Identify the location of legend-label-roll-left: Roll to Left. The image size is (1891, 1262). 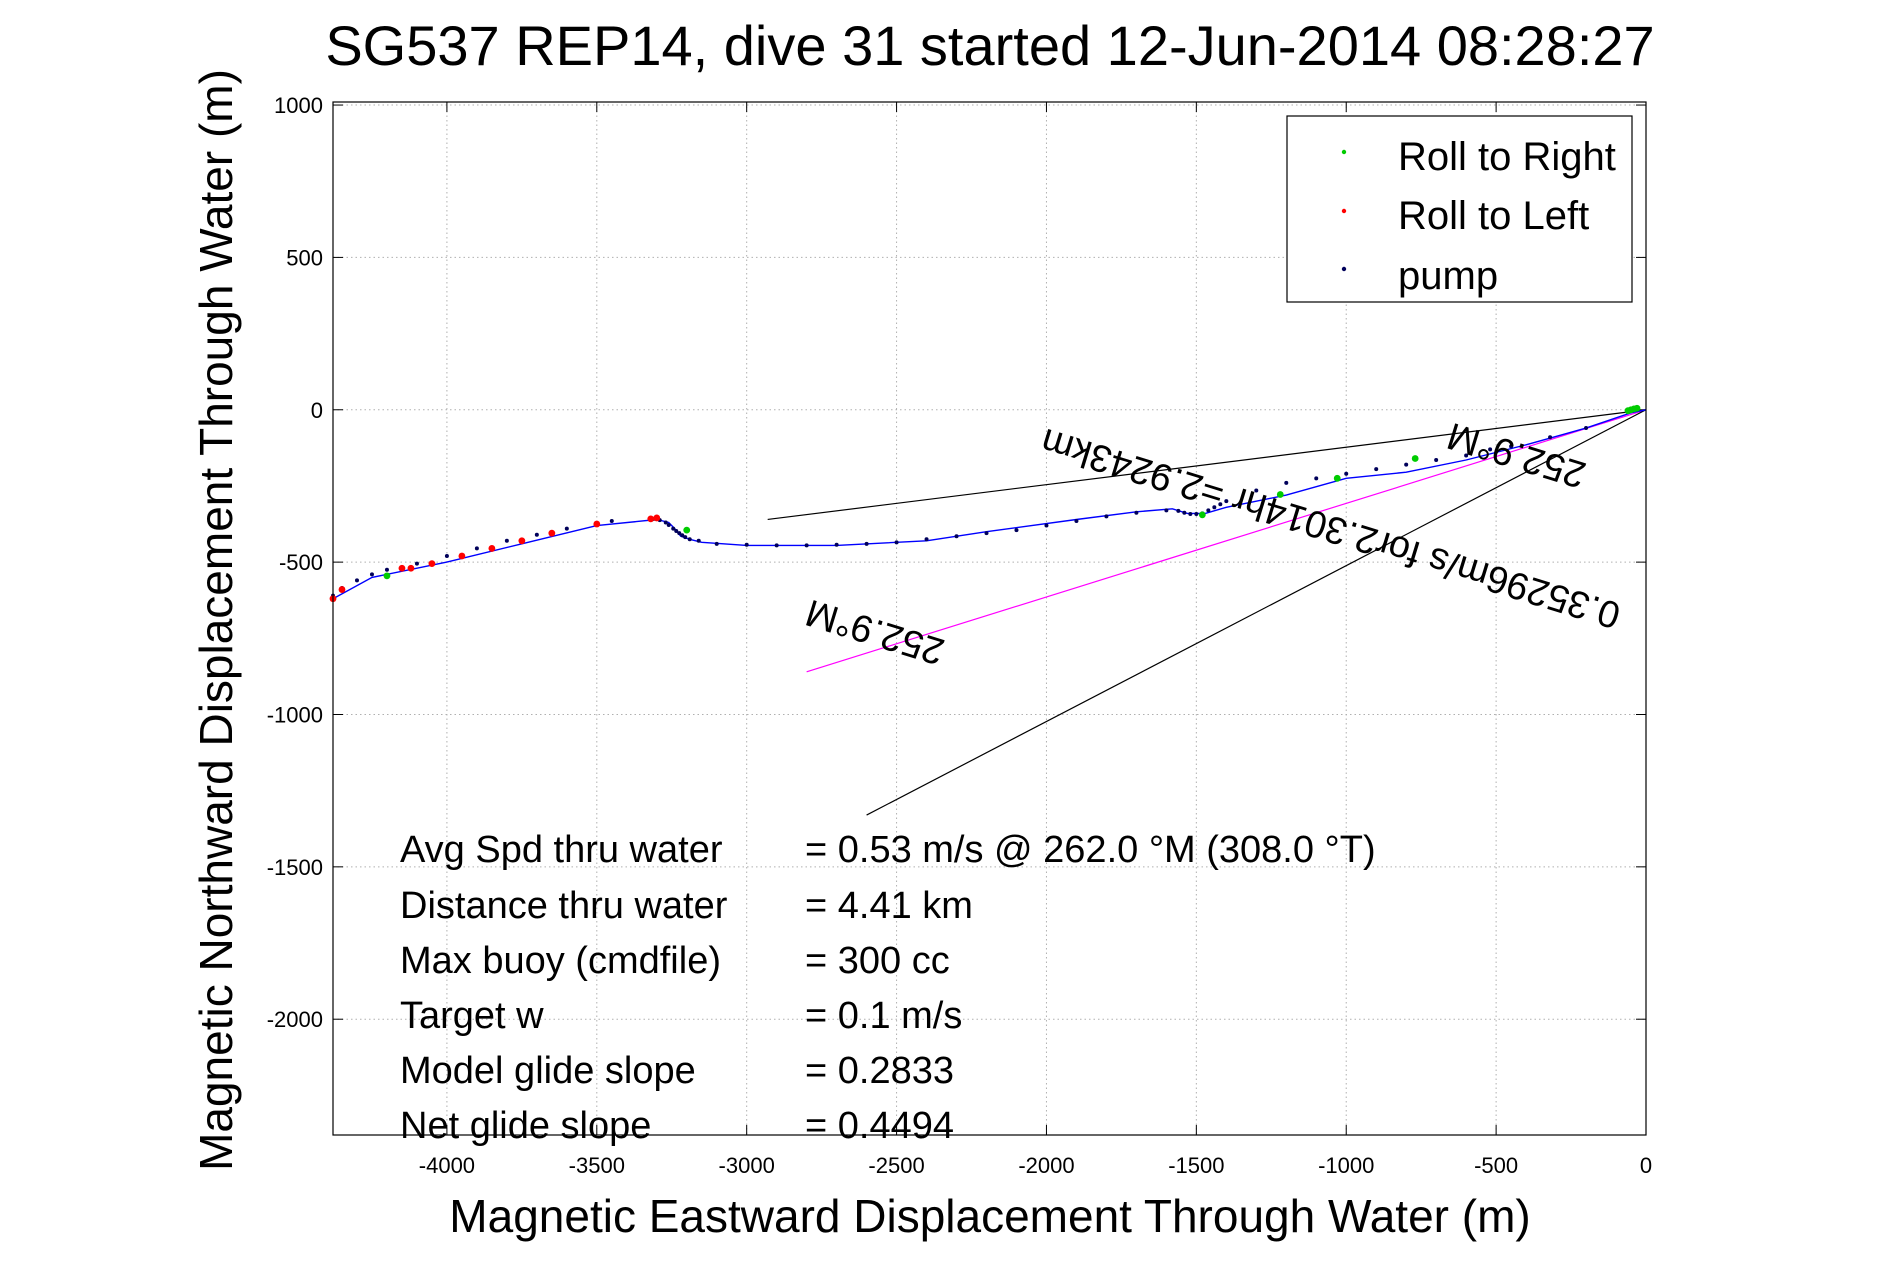
(1493, 216).